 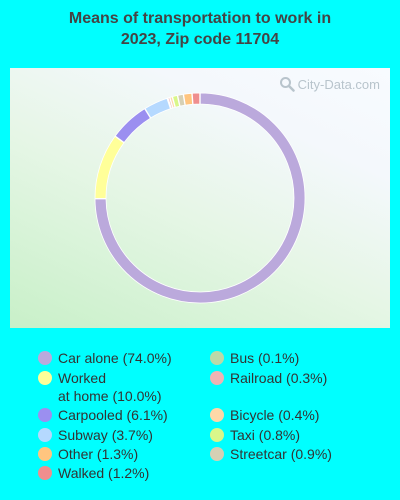 I want to click on legend-item: Worked at home (10.0%), so click(x=100, y=387).